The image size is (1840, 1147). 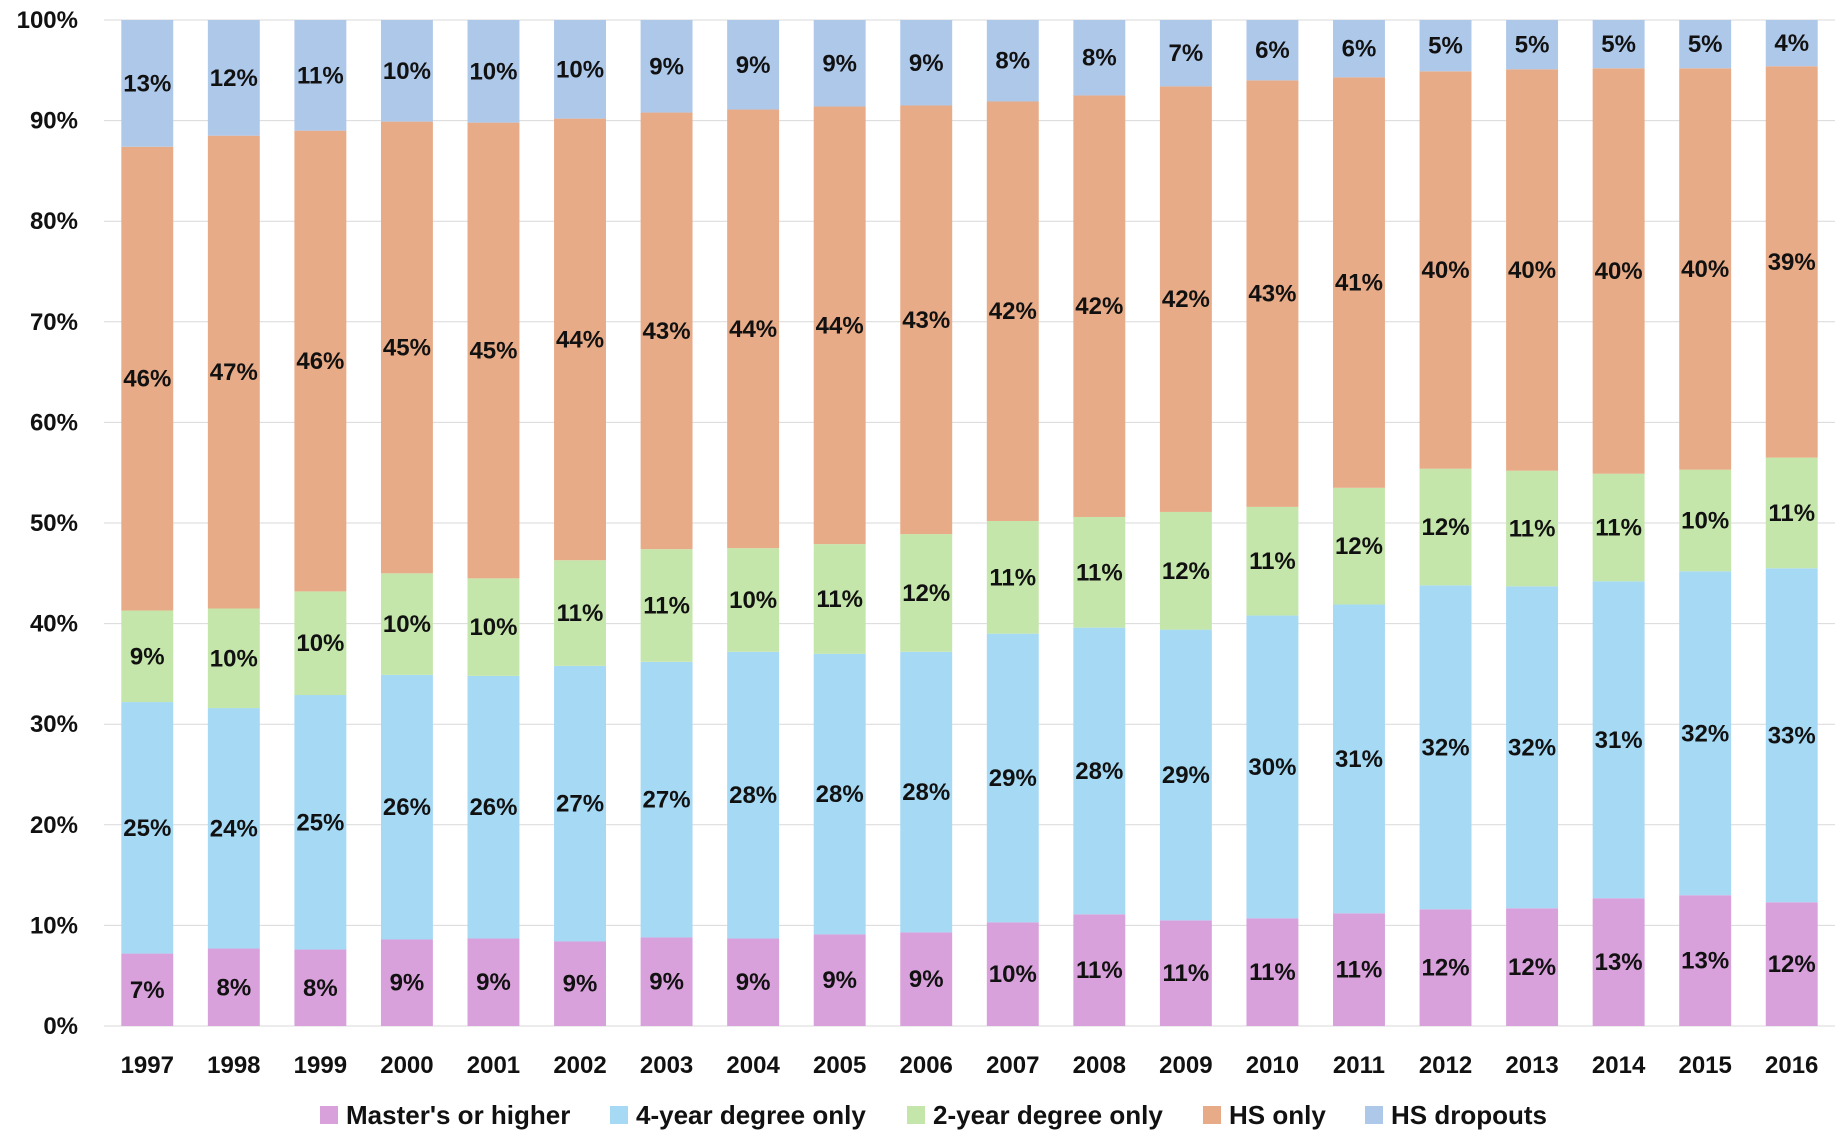 I want to click on x-tick-label: 2006, so click(x=926, y=1065).